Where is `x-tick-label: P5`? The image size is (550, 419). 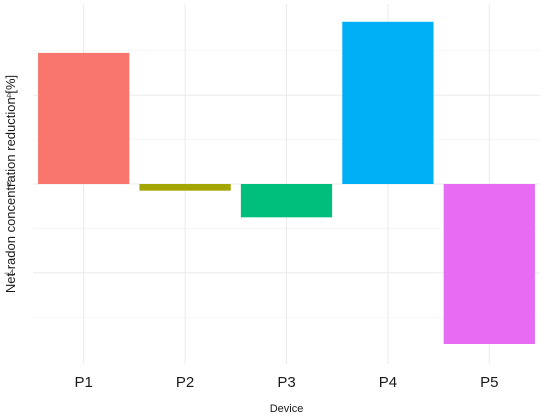
x-tick-label: P5 is located at coordinates (489, 382).